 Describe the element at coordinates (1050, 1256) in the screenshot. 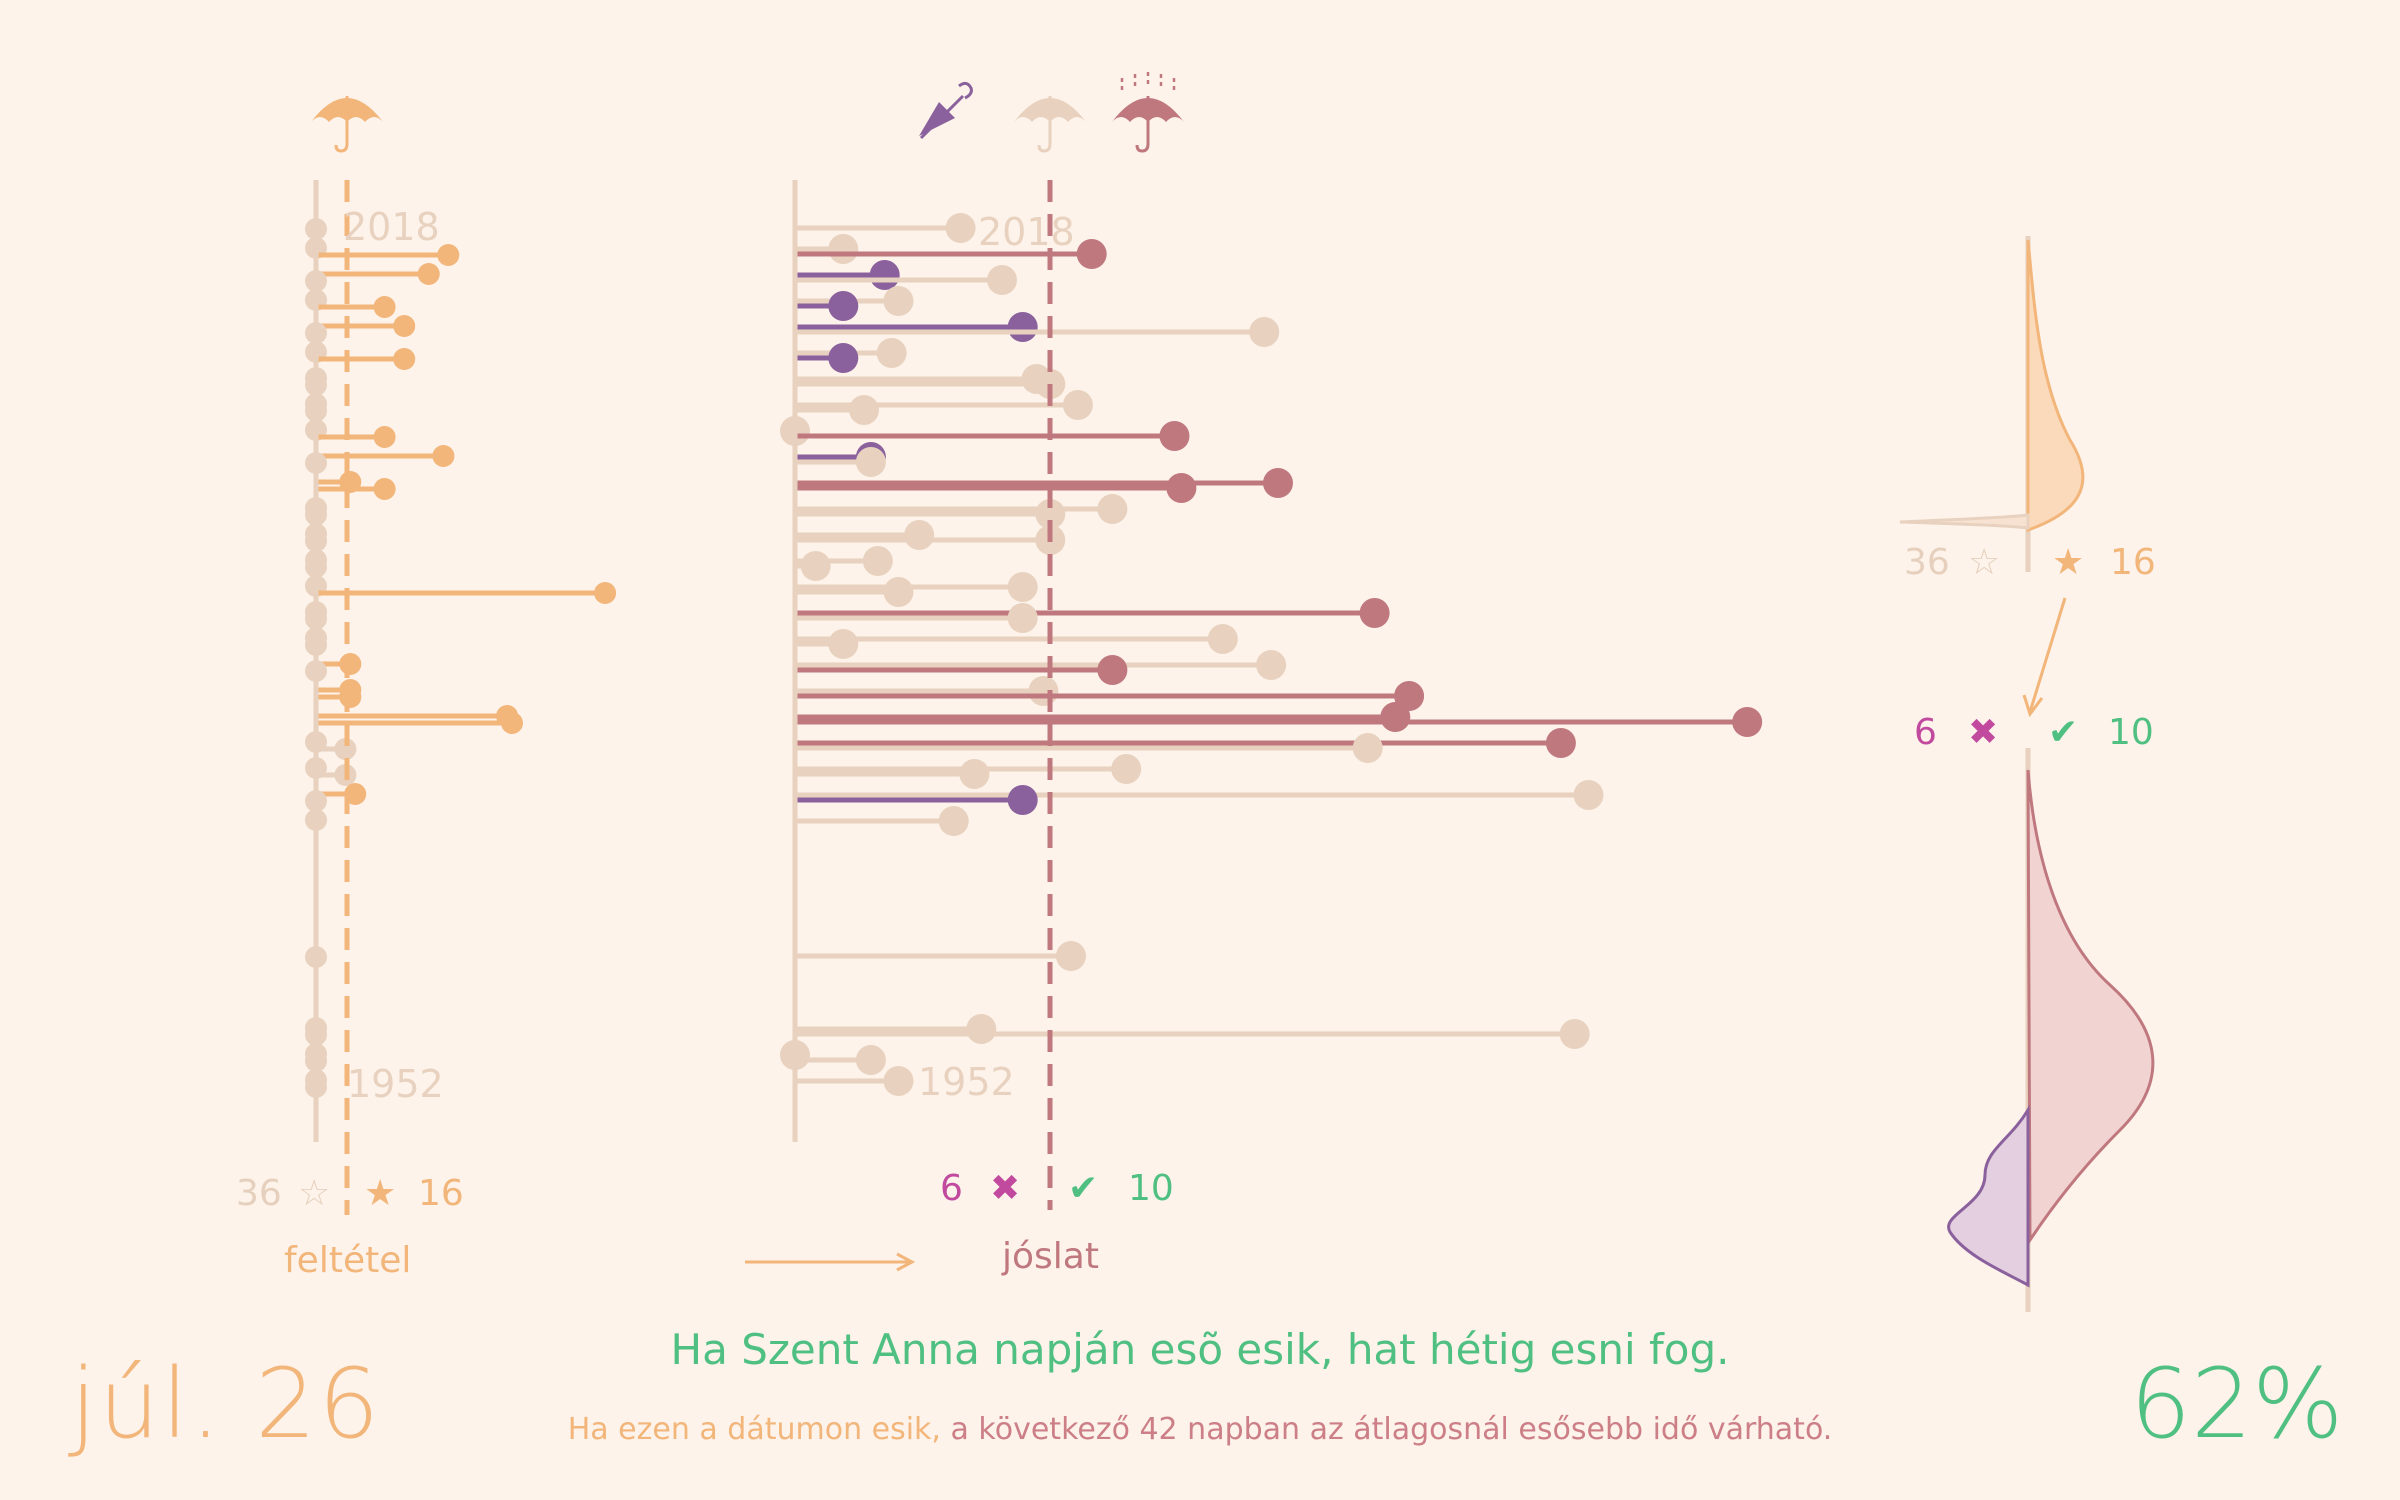

I see `prediction-axis-label: jóslat` at that location.